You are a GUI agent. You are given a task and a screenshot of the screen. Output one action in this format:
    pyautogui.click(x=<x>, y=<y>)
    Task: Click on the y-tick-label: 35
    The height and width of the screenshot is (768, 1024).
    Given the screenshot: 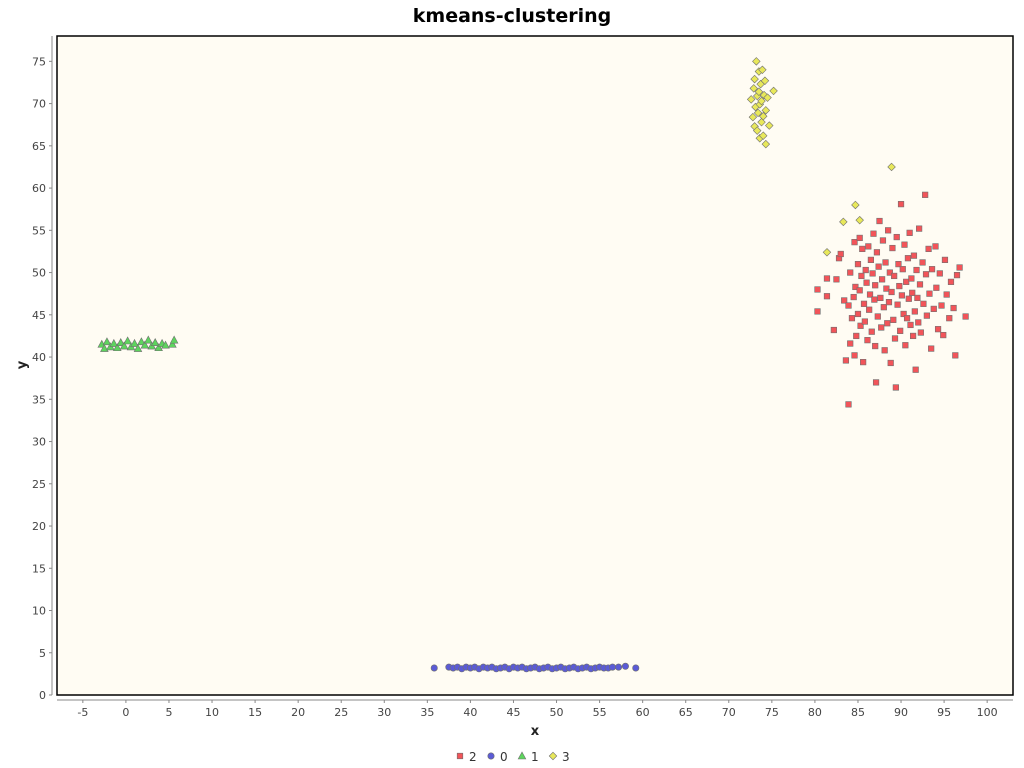 What is the action you would take?
    pyautogui.click(x=39, y=399)
    